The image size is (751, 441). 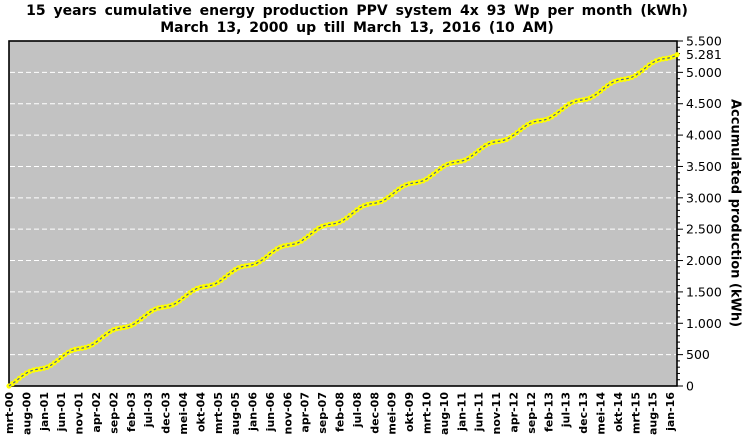 What do you see at coordinates (183, 413) in the screenshot?
I see `x-tick-label: mei-04` at bounding box center [183, 413].